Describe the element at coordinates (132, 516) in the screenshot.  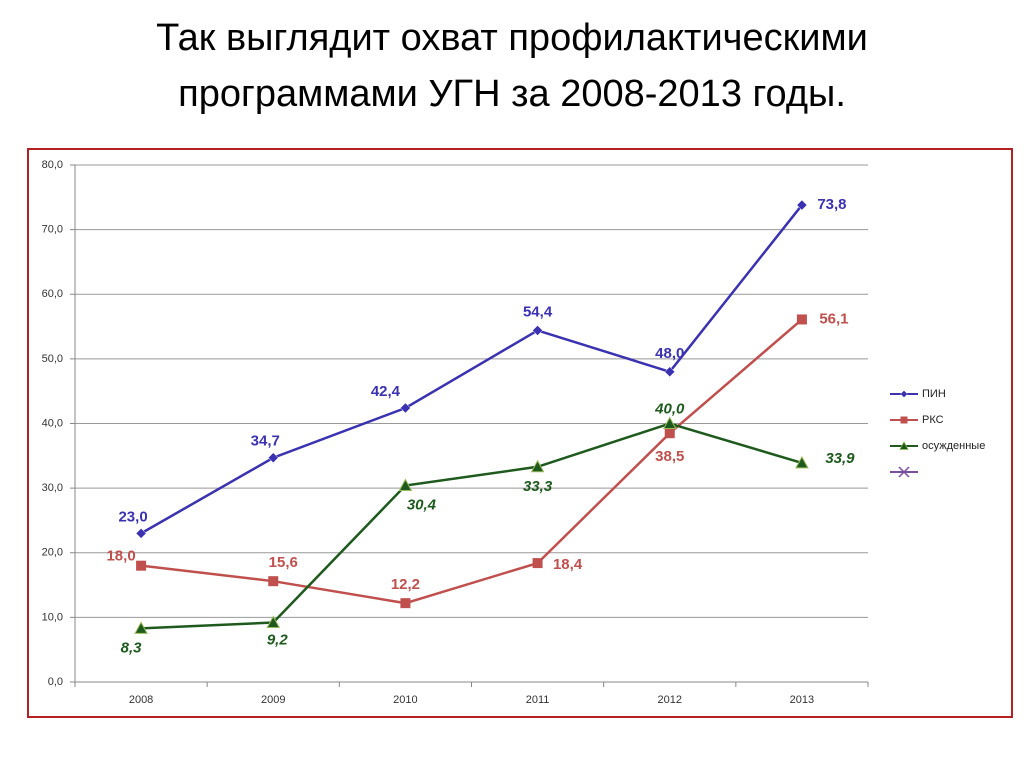
I see `data-label: 23,0` at that location.